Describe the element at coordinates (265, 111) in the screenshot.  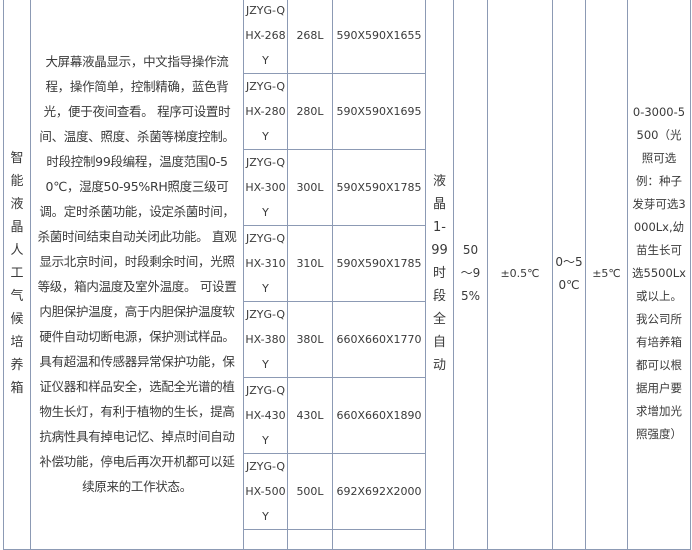
I see `model-cell: JZYG-QHX-280Y` at that location.